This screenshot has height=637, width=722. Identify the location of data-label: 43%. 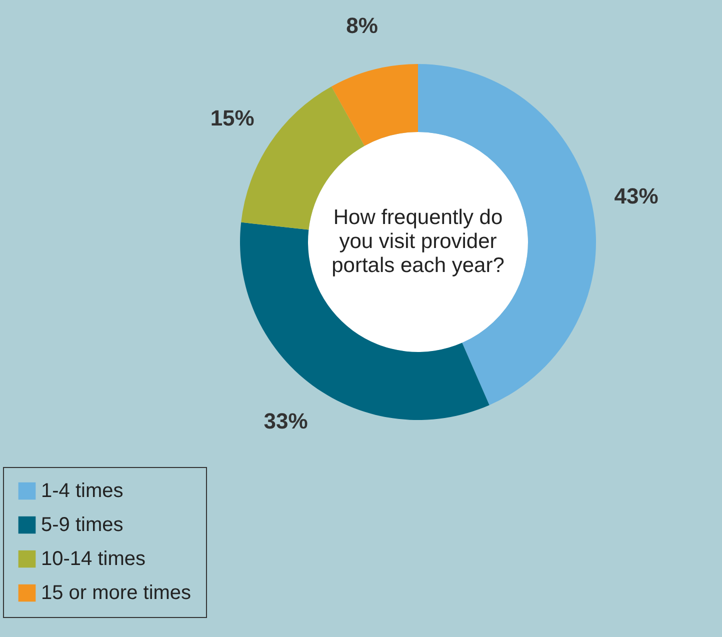
(636, 195).